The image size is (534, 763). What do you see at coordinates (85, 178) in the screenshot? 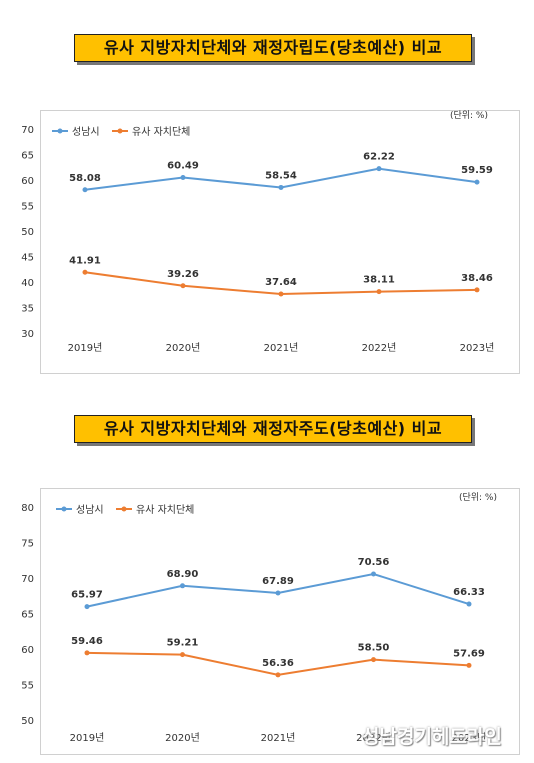
I see `chart-1-data-label: 58.08` at bounding box center [85, 178].